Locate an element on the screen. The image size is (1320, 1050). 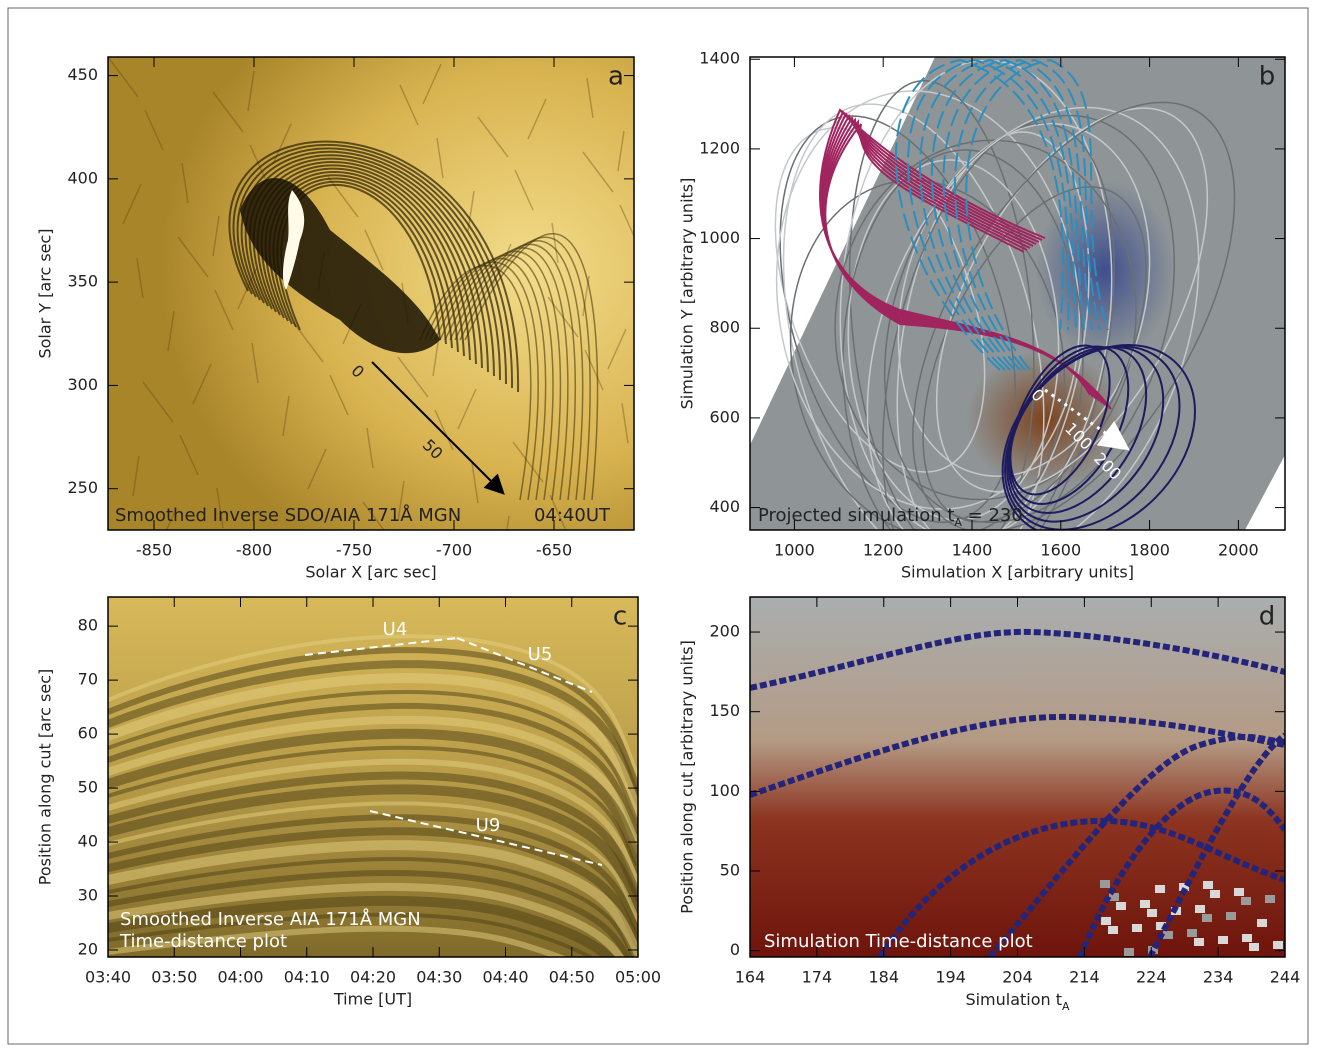
x-axis-label-sub: A is located at coordinates (1066, 1006).